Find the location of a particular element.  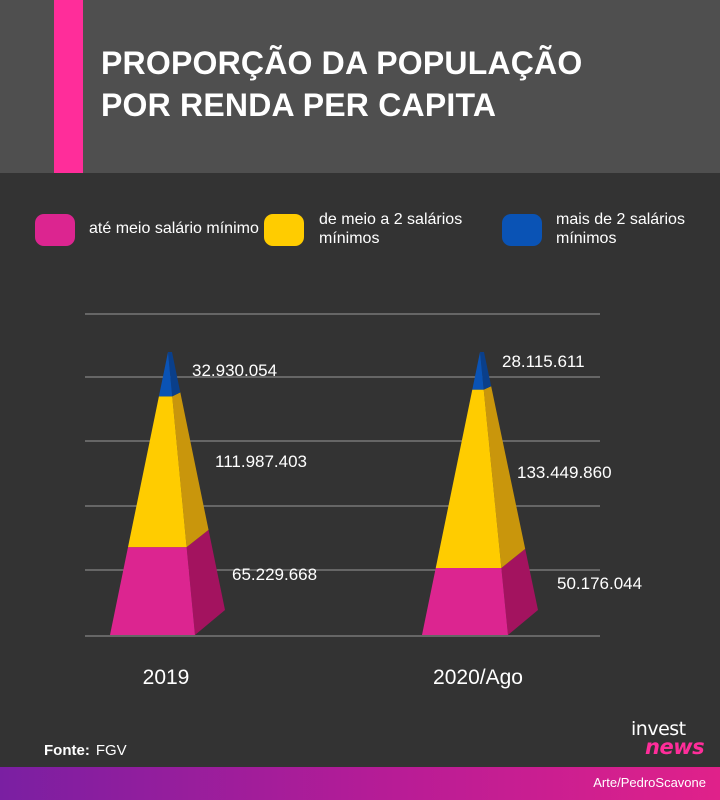

legend-swatch-high-income is located at coordinates (522, 230).